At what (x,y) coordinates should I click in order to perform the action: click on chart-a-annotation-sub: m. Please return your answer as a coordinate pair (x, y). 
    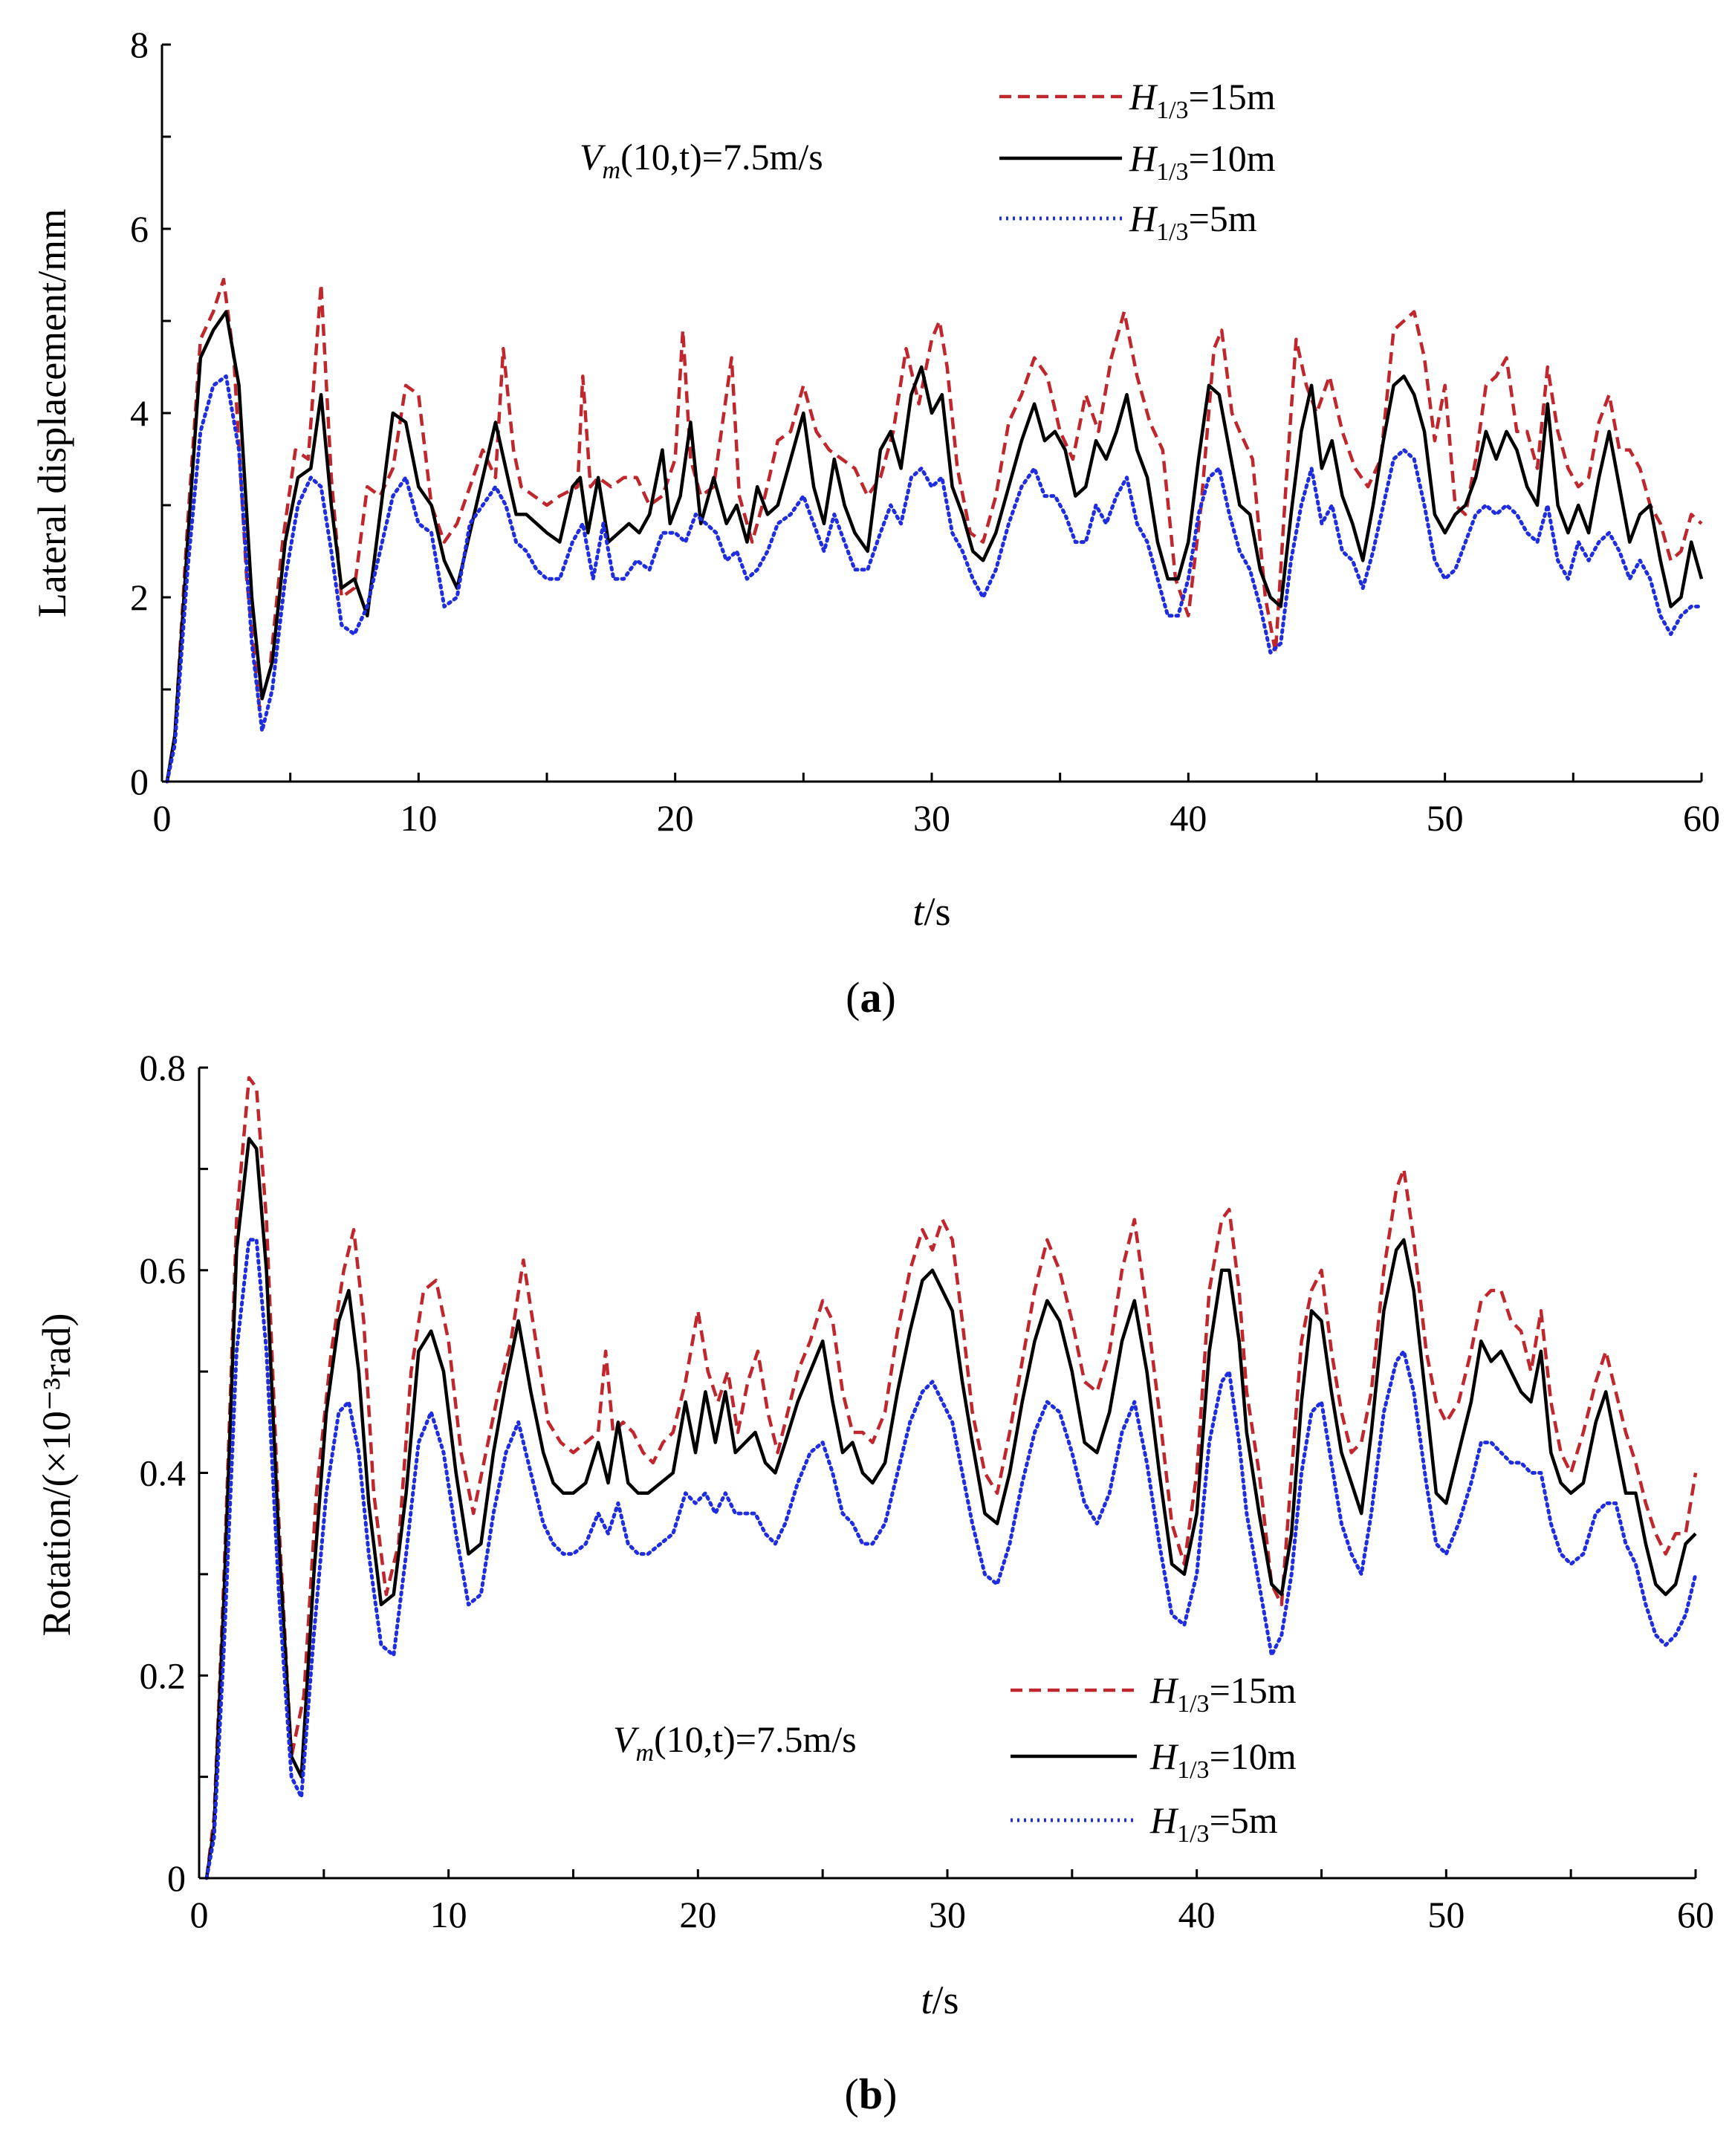
    Looking at the image, I should click on (612, 170).